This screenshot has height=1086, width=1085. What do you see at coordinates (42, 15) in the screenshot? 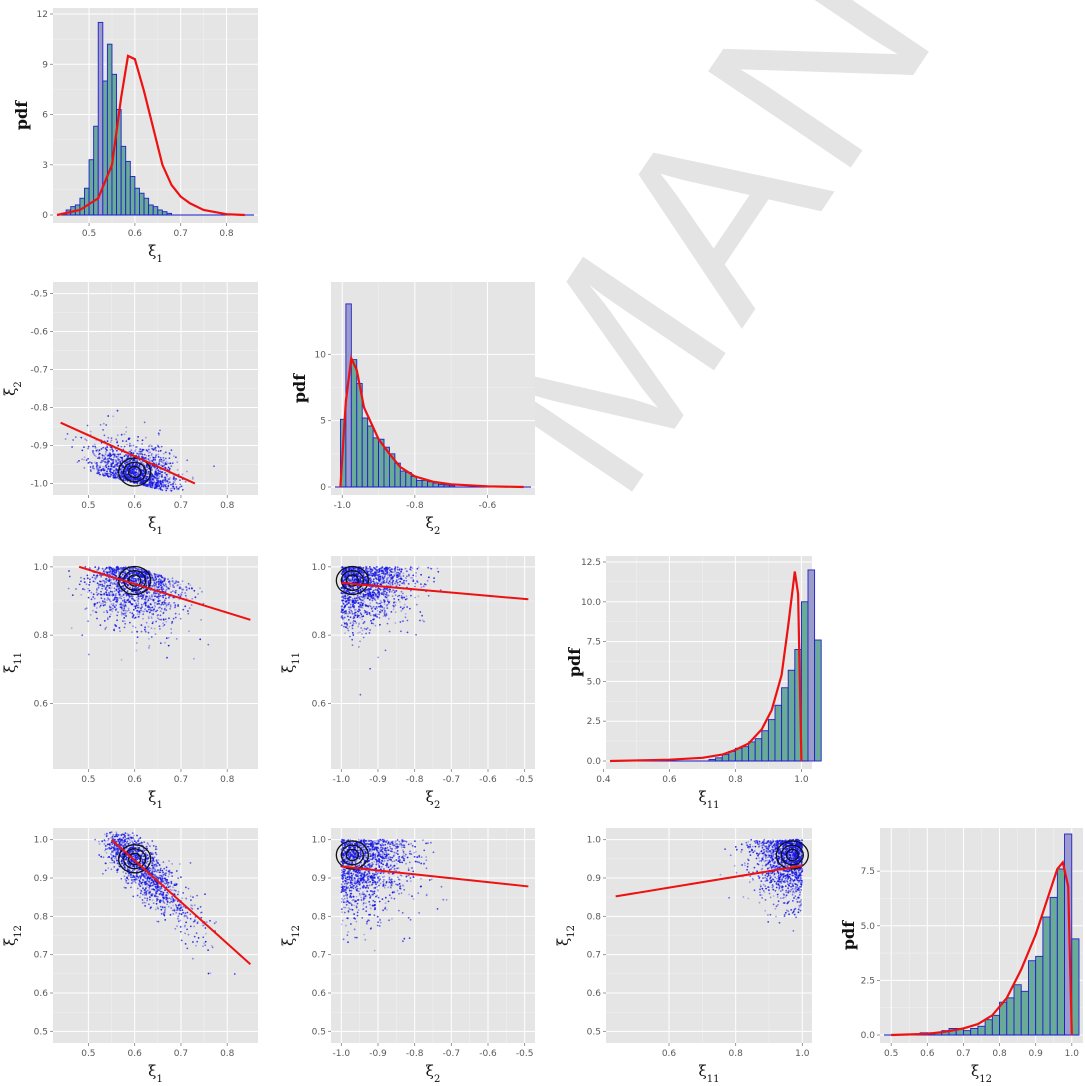
I see `y-tick-label: 12` at bounding box center [42, 15].